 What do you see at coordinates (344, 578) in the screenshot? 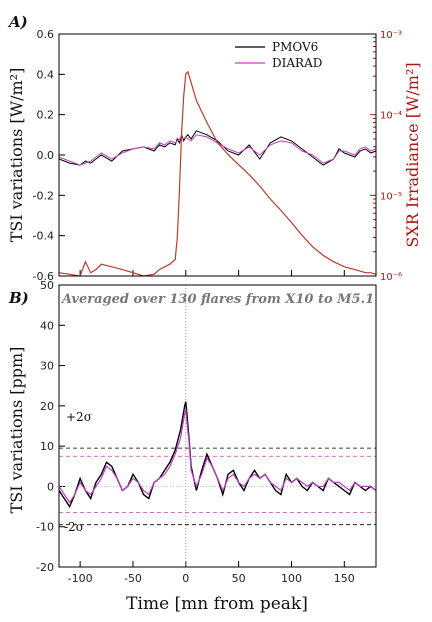
I see `panel-b-xtick-label: 150` at bounding box center [344, 578].